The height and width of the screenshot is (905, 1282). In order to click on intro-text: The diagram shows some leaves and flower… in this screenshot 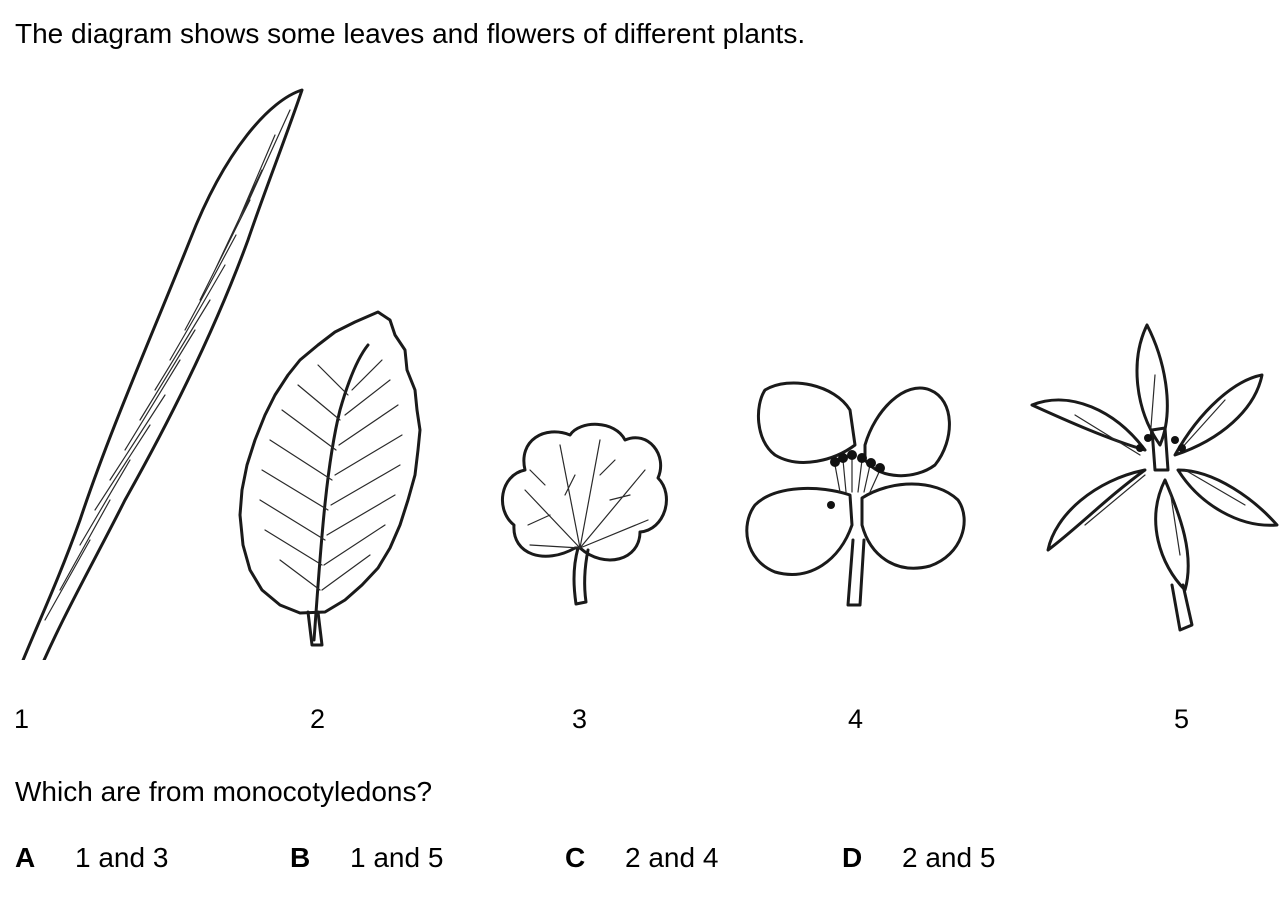, I will do `click(410, 33)`.